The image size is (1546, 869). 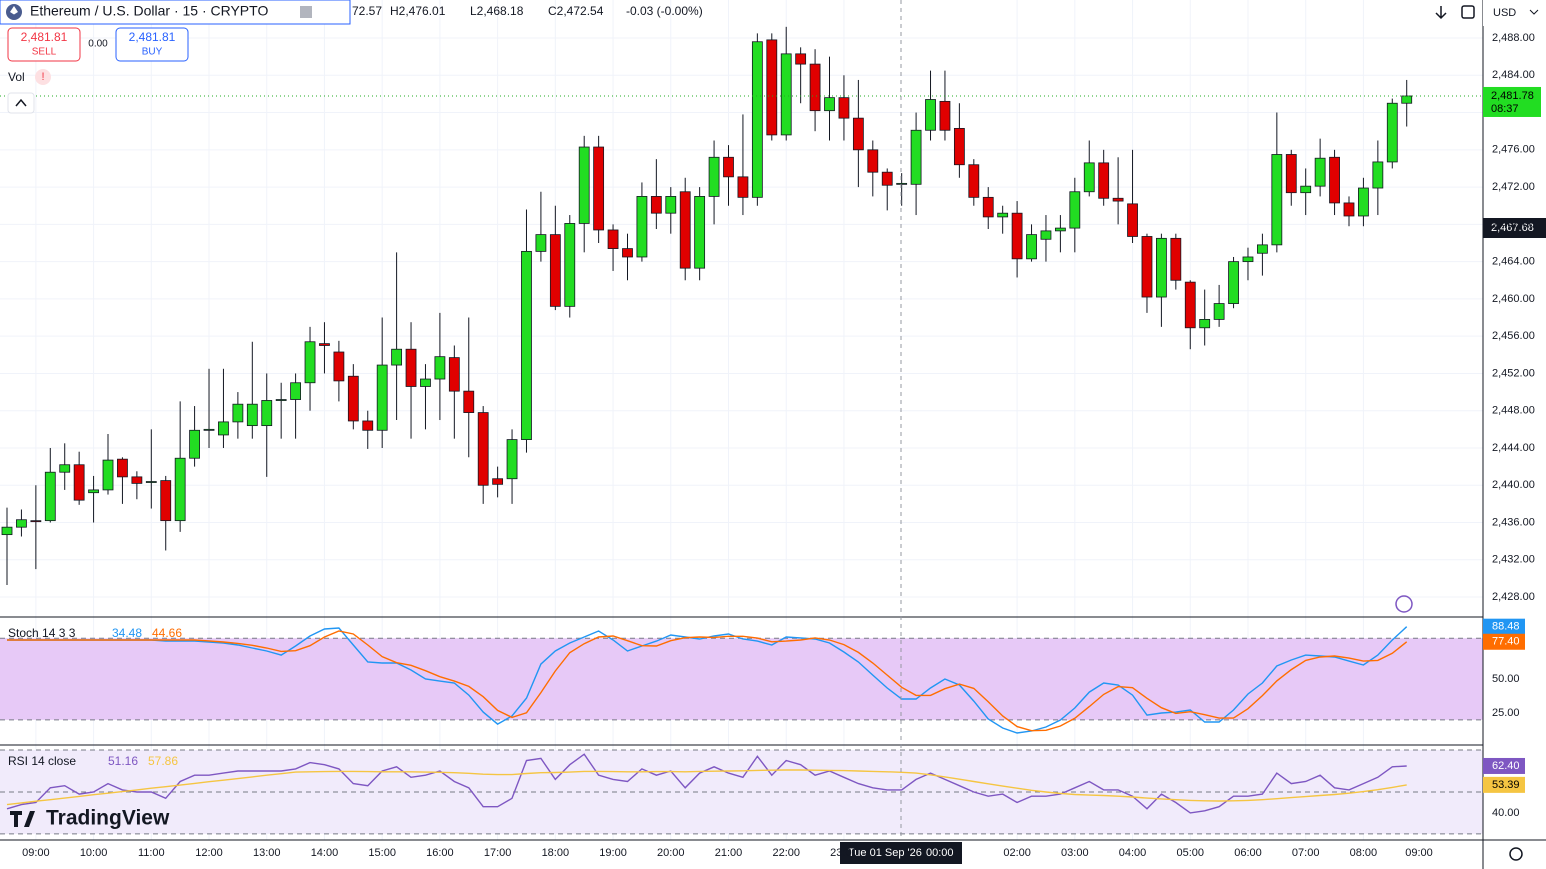 I want to click on legend-value: 44.66, so click(x=167, y=633).